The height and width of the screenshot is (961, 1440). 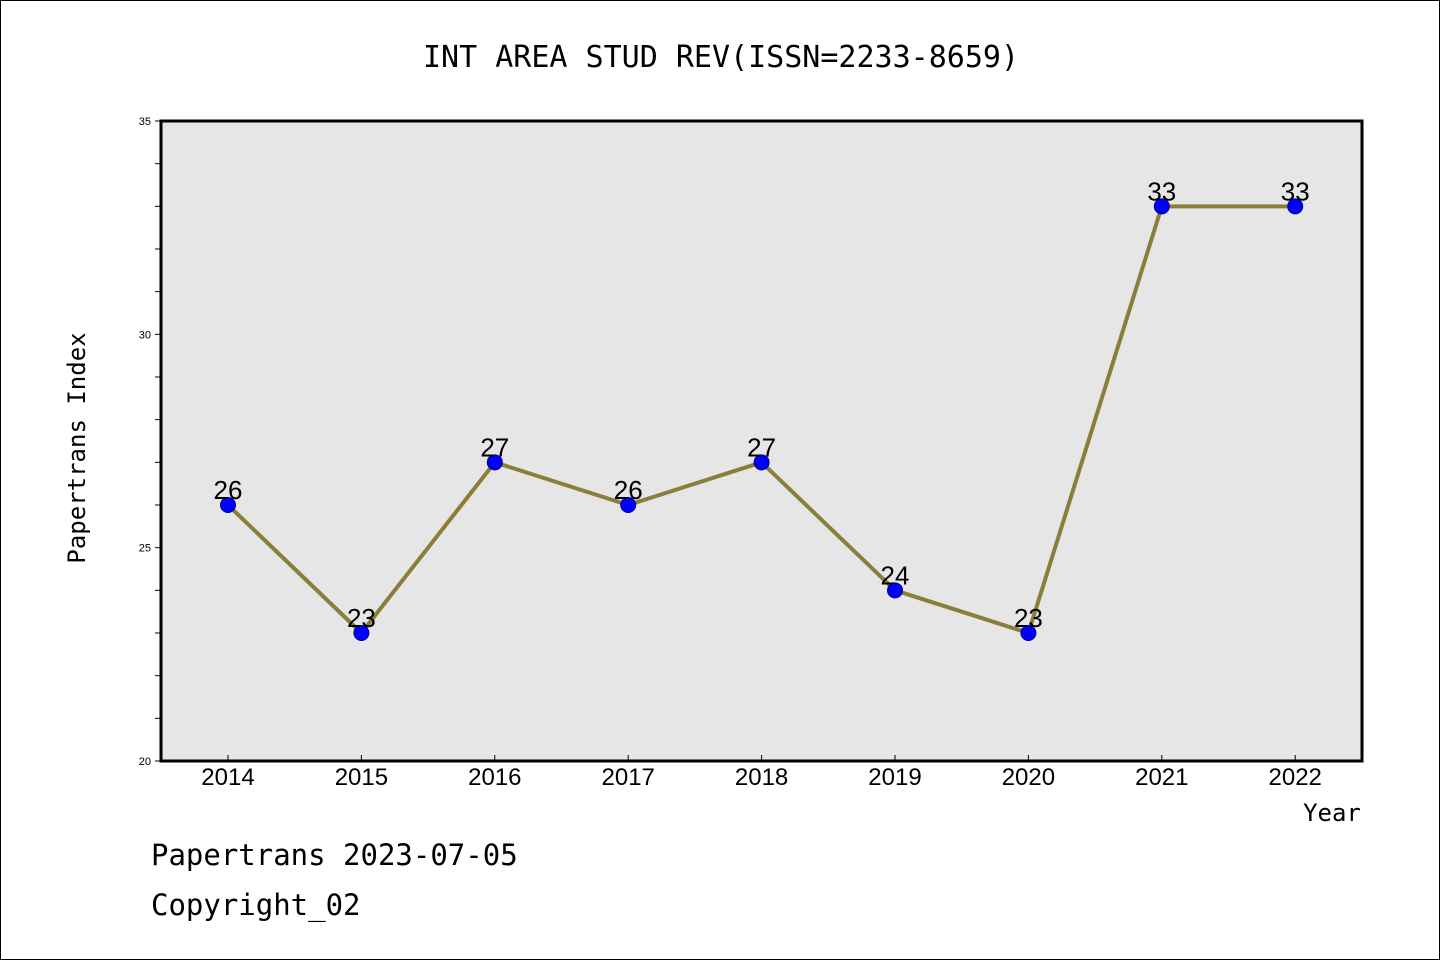 What do you see at coordinates (145, 335) in the screenshot?
I see `y-tick-label: 30` at bounding box center [145, 335].